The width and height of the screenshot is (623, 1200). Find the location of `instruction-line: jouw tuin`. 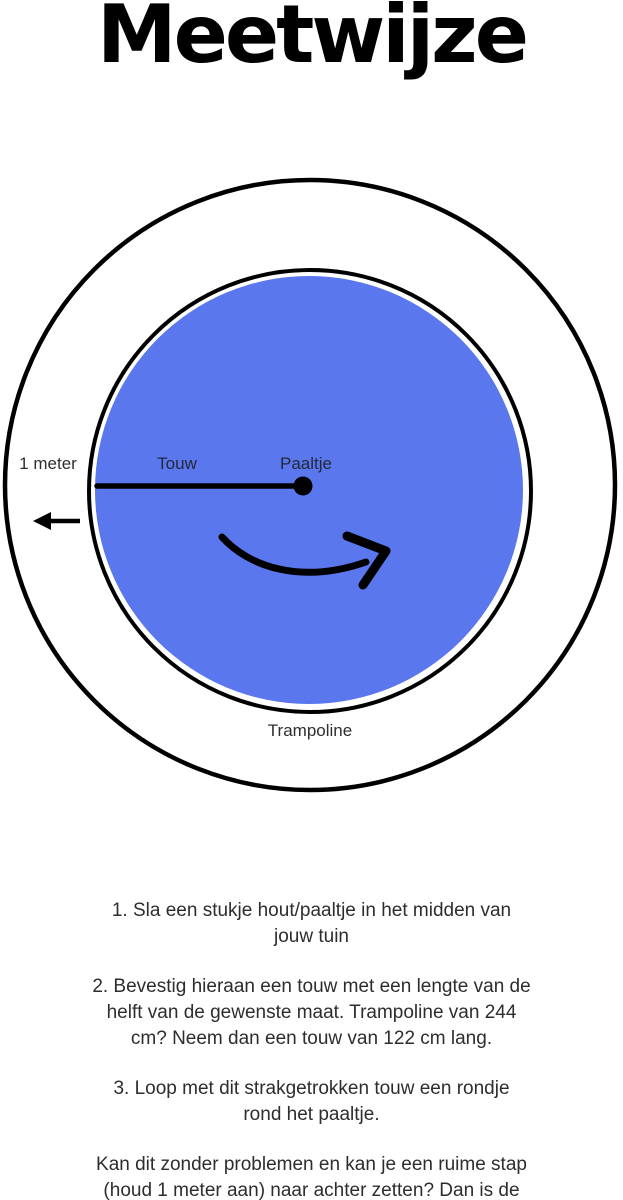

instruction-line: jouw tuin is located at coordinates (311, 936).